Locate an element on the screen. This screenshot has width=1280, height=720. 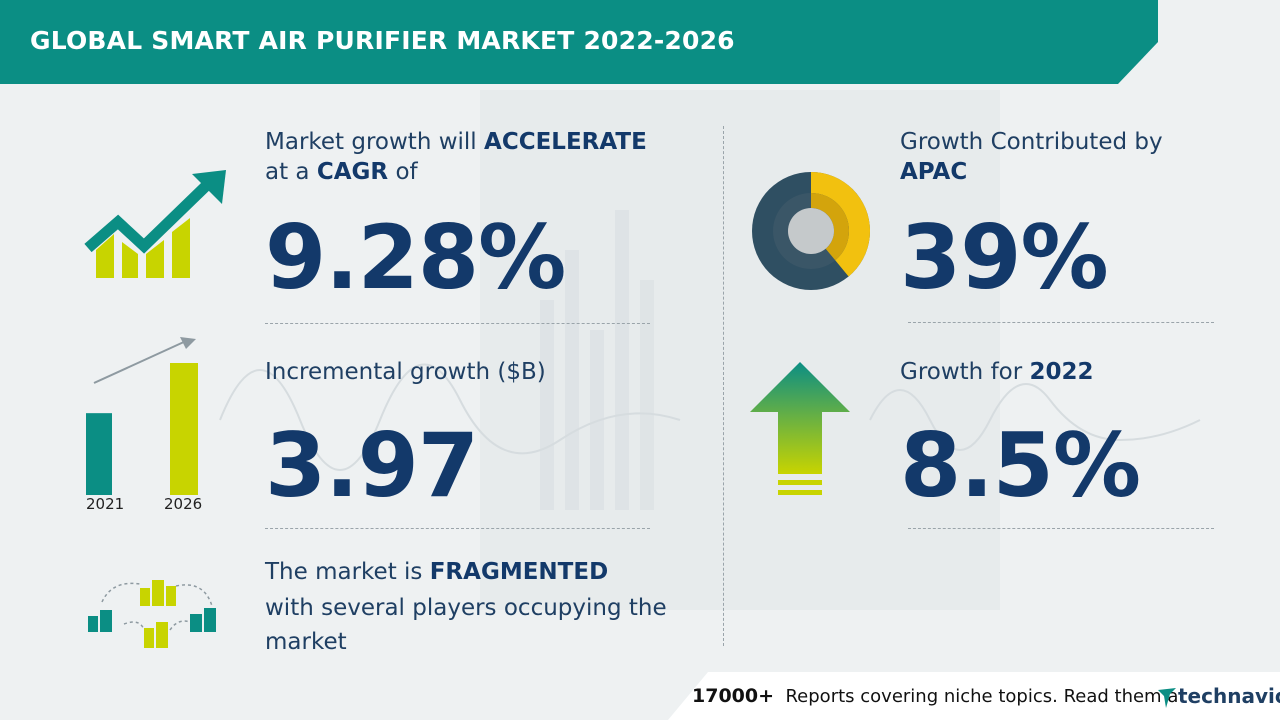
column-divider is located at coordinates (723, 386).